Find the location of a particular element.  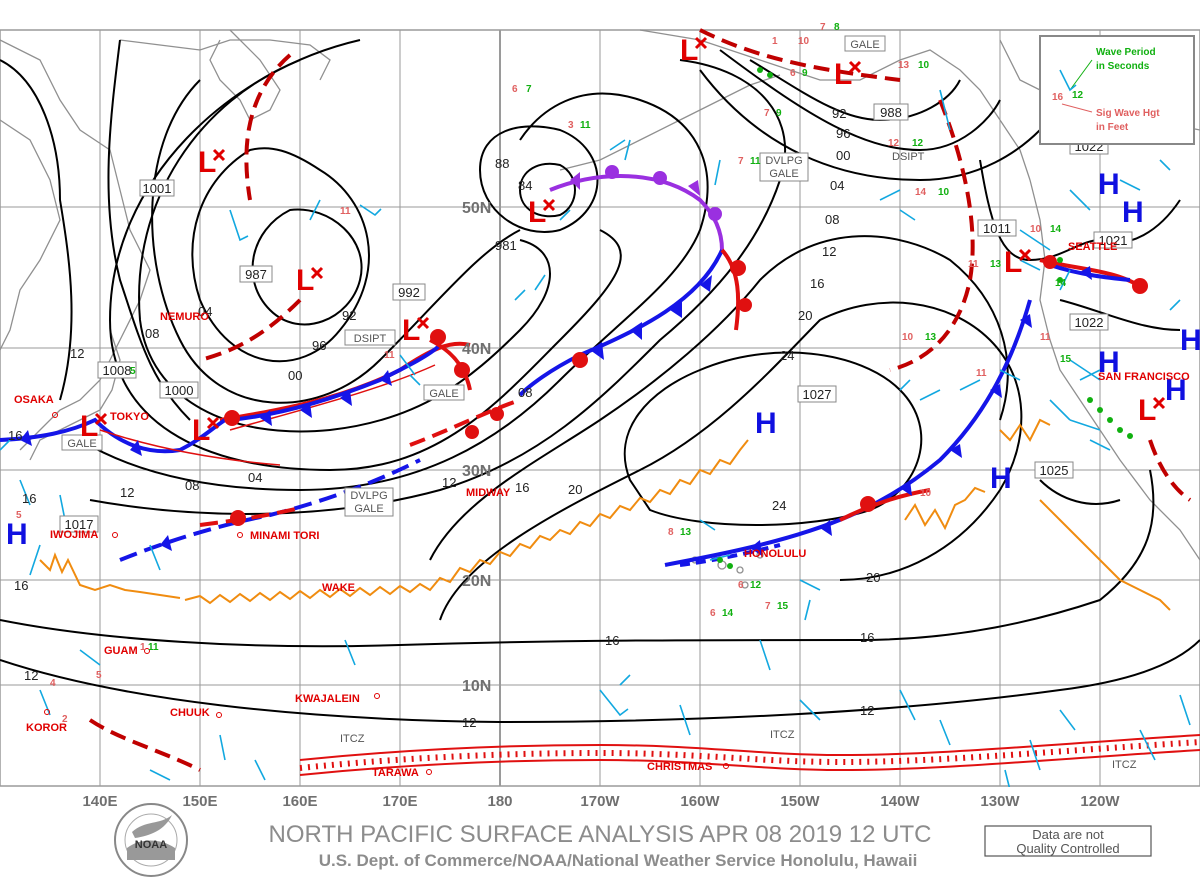

station-san-francisco: SAN FRANCISCO is located at coordinates (1144, 377).